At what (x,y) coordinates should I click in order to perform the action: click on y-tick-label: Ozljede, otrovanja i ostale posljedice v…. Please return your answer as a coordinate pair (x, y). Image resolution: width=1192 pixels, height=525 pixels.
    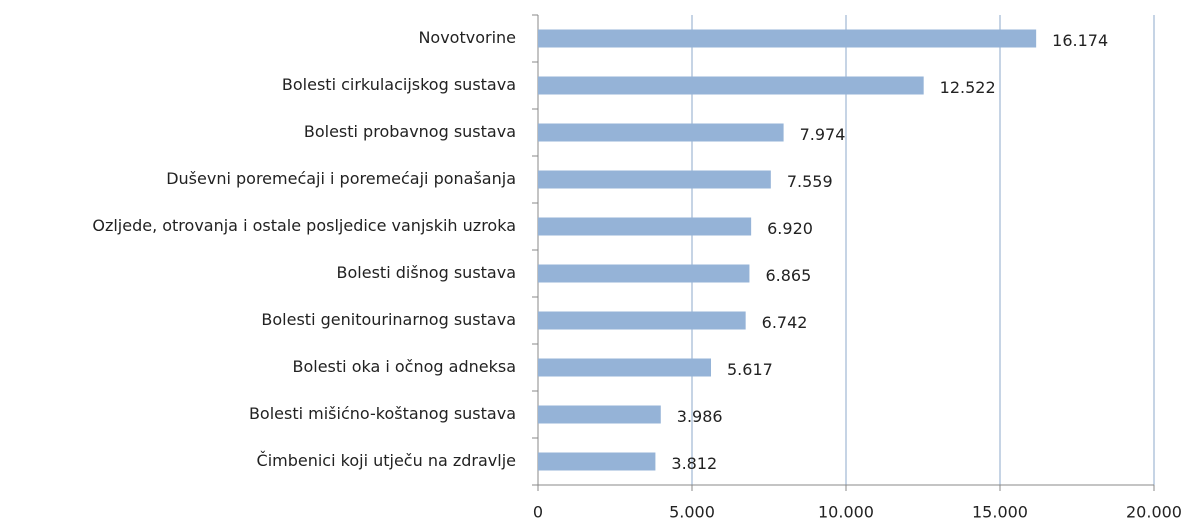
    Looking at the image, I should click on (304, 225).